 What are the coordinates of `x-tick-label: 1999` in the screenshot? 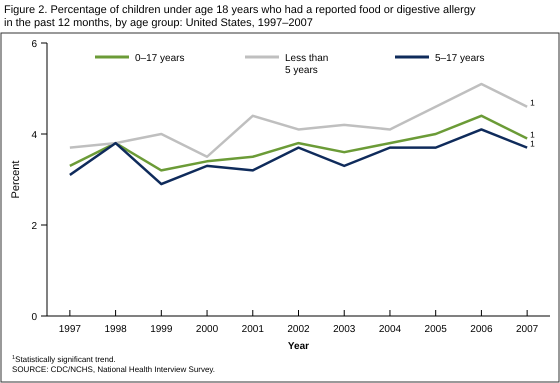 It's located at (161, 329).